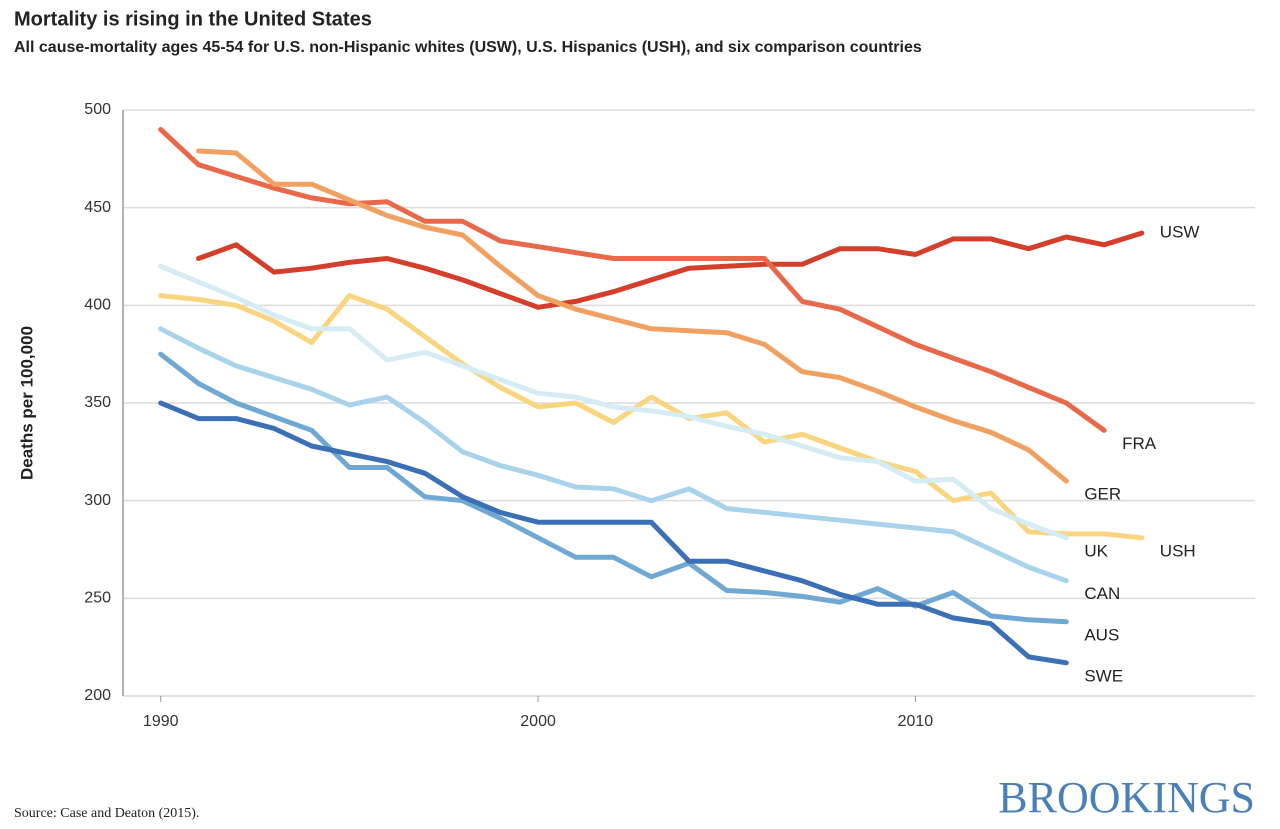 The image size is (1280, 829). I want to click on series-label: UK, so click(1096, 550).